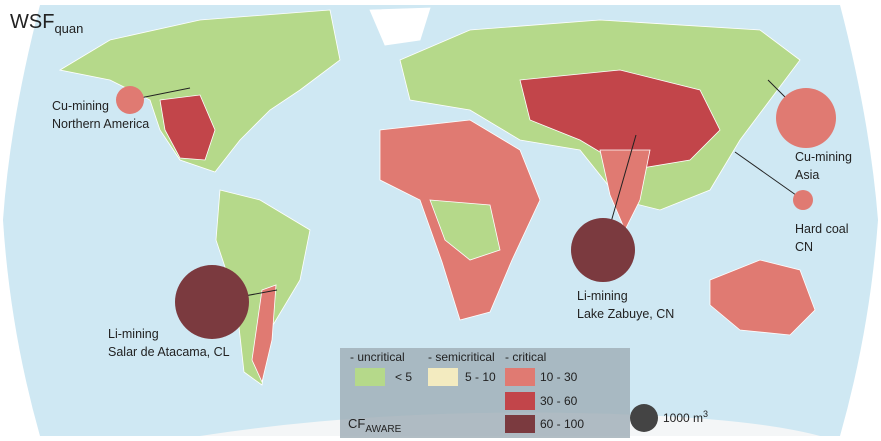 The height and width of the screenshot is (441, 881). What do you see at coordinates (822, 229) in the screenshot?
I see `annotation-label: Hard coal` at bounding box center [822, 229].